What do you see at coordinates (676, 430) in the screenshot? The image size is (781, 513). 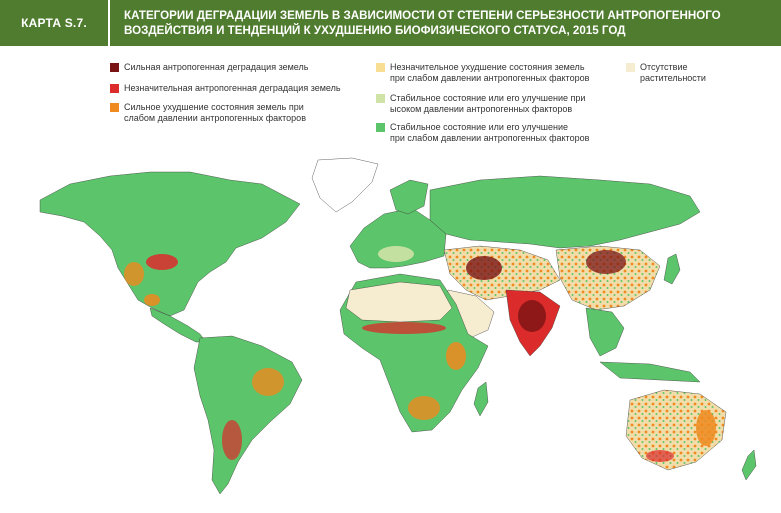 I see `australia` at bounding box center [676, 430].